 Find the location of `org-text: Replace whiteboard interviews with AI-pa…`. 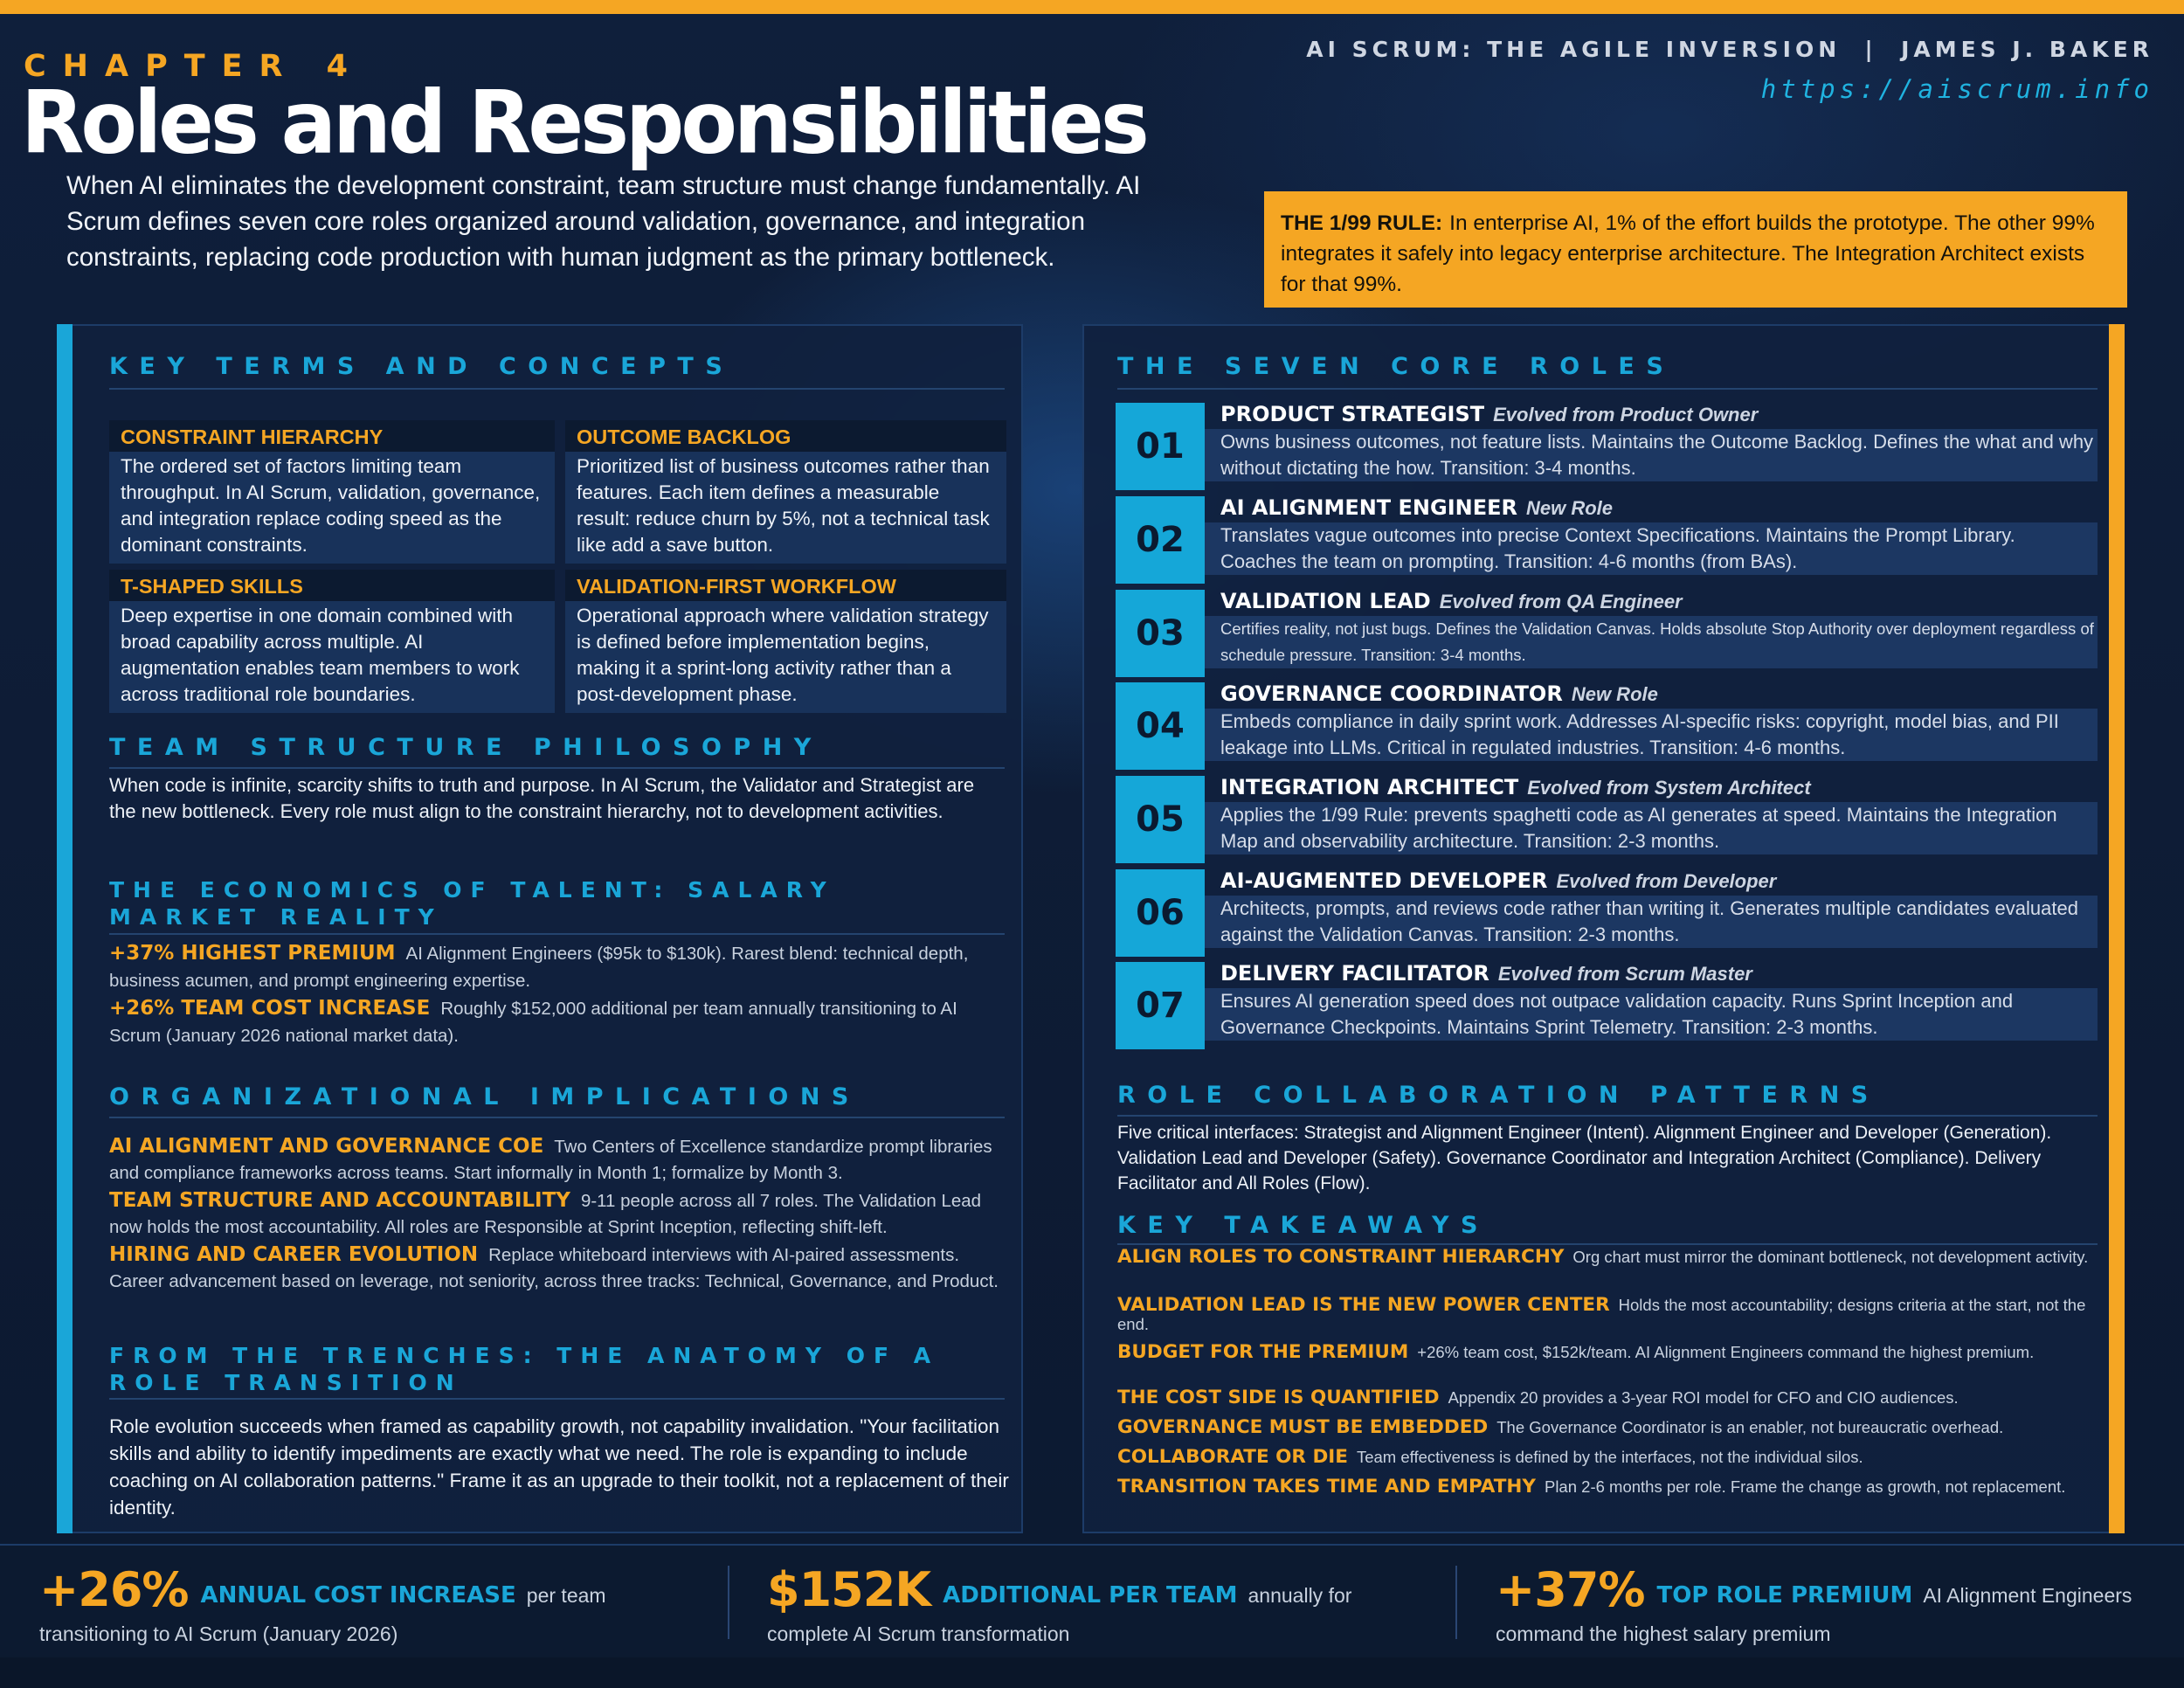

org-text: Replace whiteboard interviews with AI-pa… is located at coordinates (554, 1268).